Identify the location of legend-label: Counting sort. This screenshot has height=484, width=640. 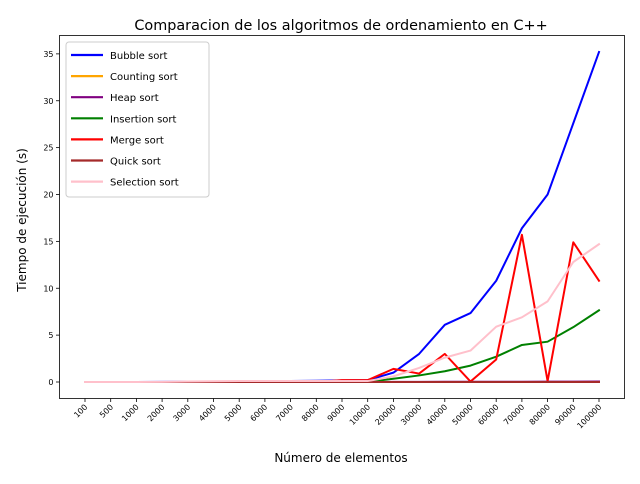
(144, 77).